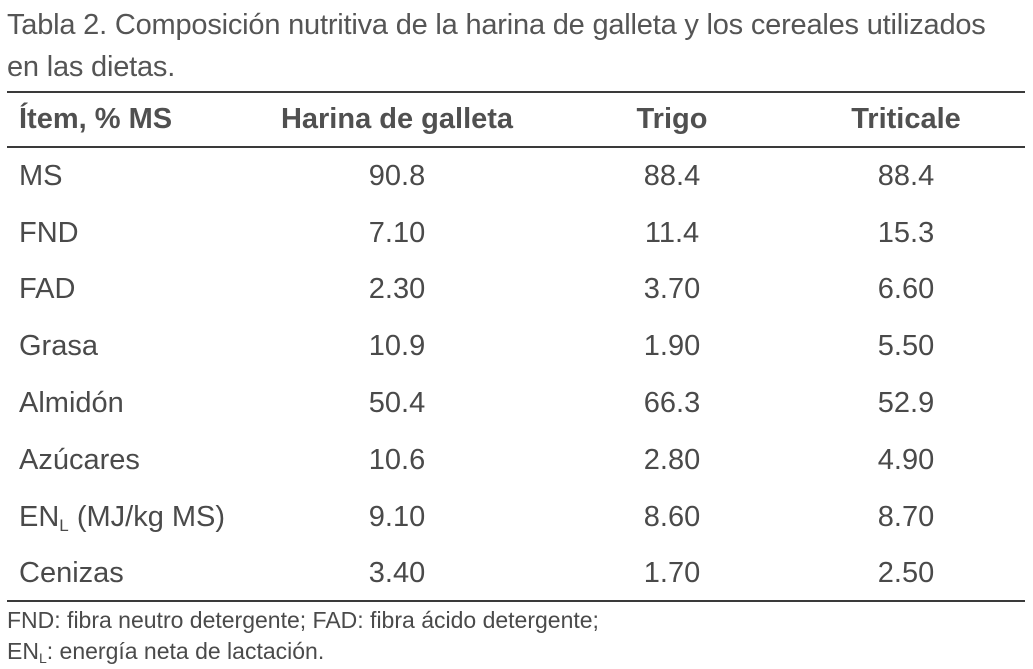 The height and width of the screenshot is (669, 1033). What do you see at coordinates (397, 459) in the screenshot?
I see `cell-harina: 10.6` at bounding box center [397, 459].